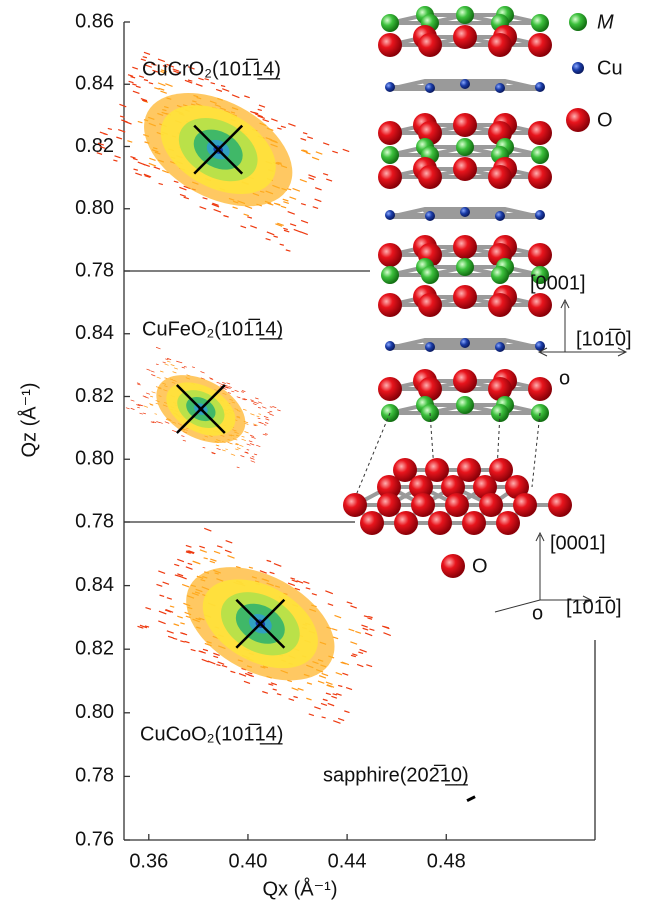  I want to click on y-tick-label: 0.86, so click(94, 21).